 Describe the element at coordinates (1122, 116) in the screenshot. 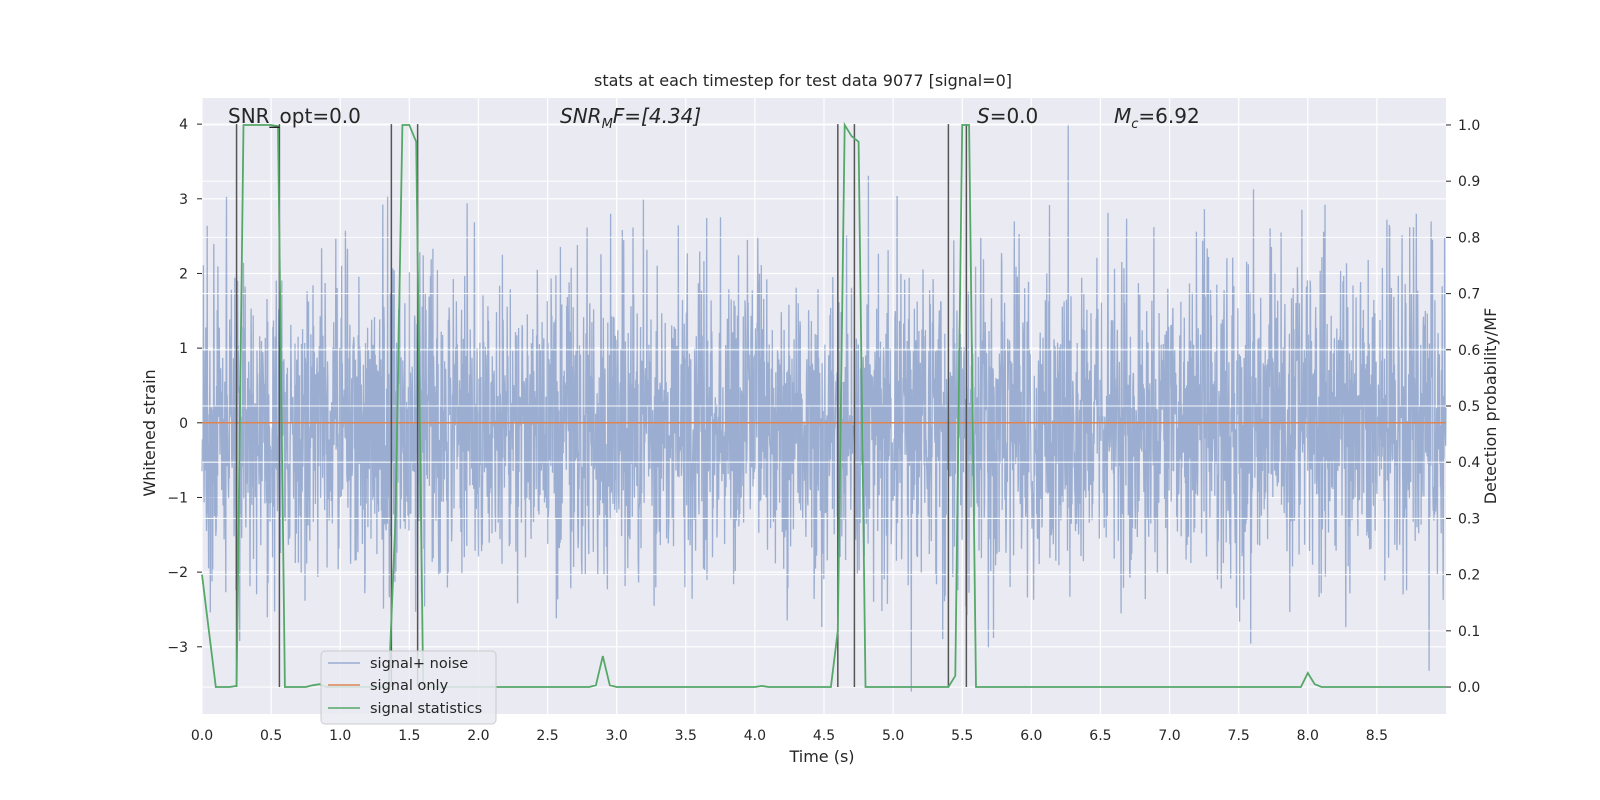

I see `annotation-mc-base: M` at that location.